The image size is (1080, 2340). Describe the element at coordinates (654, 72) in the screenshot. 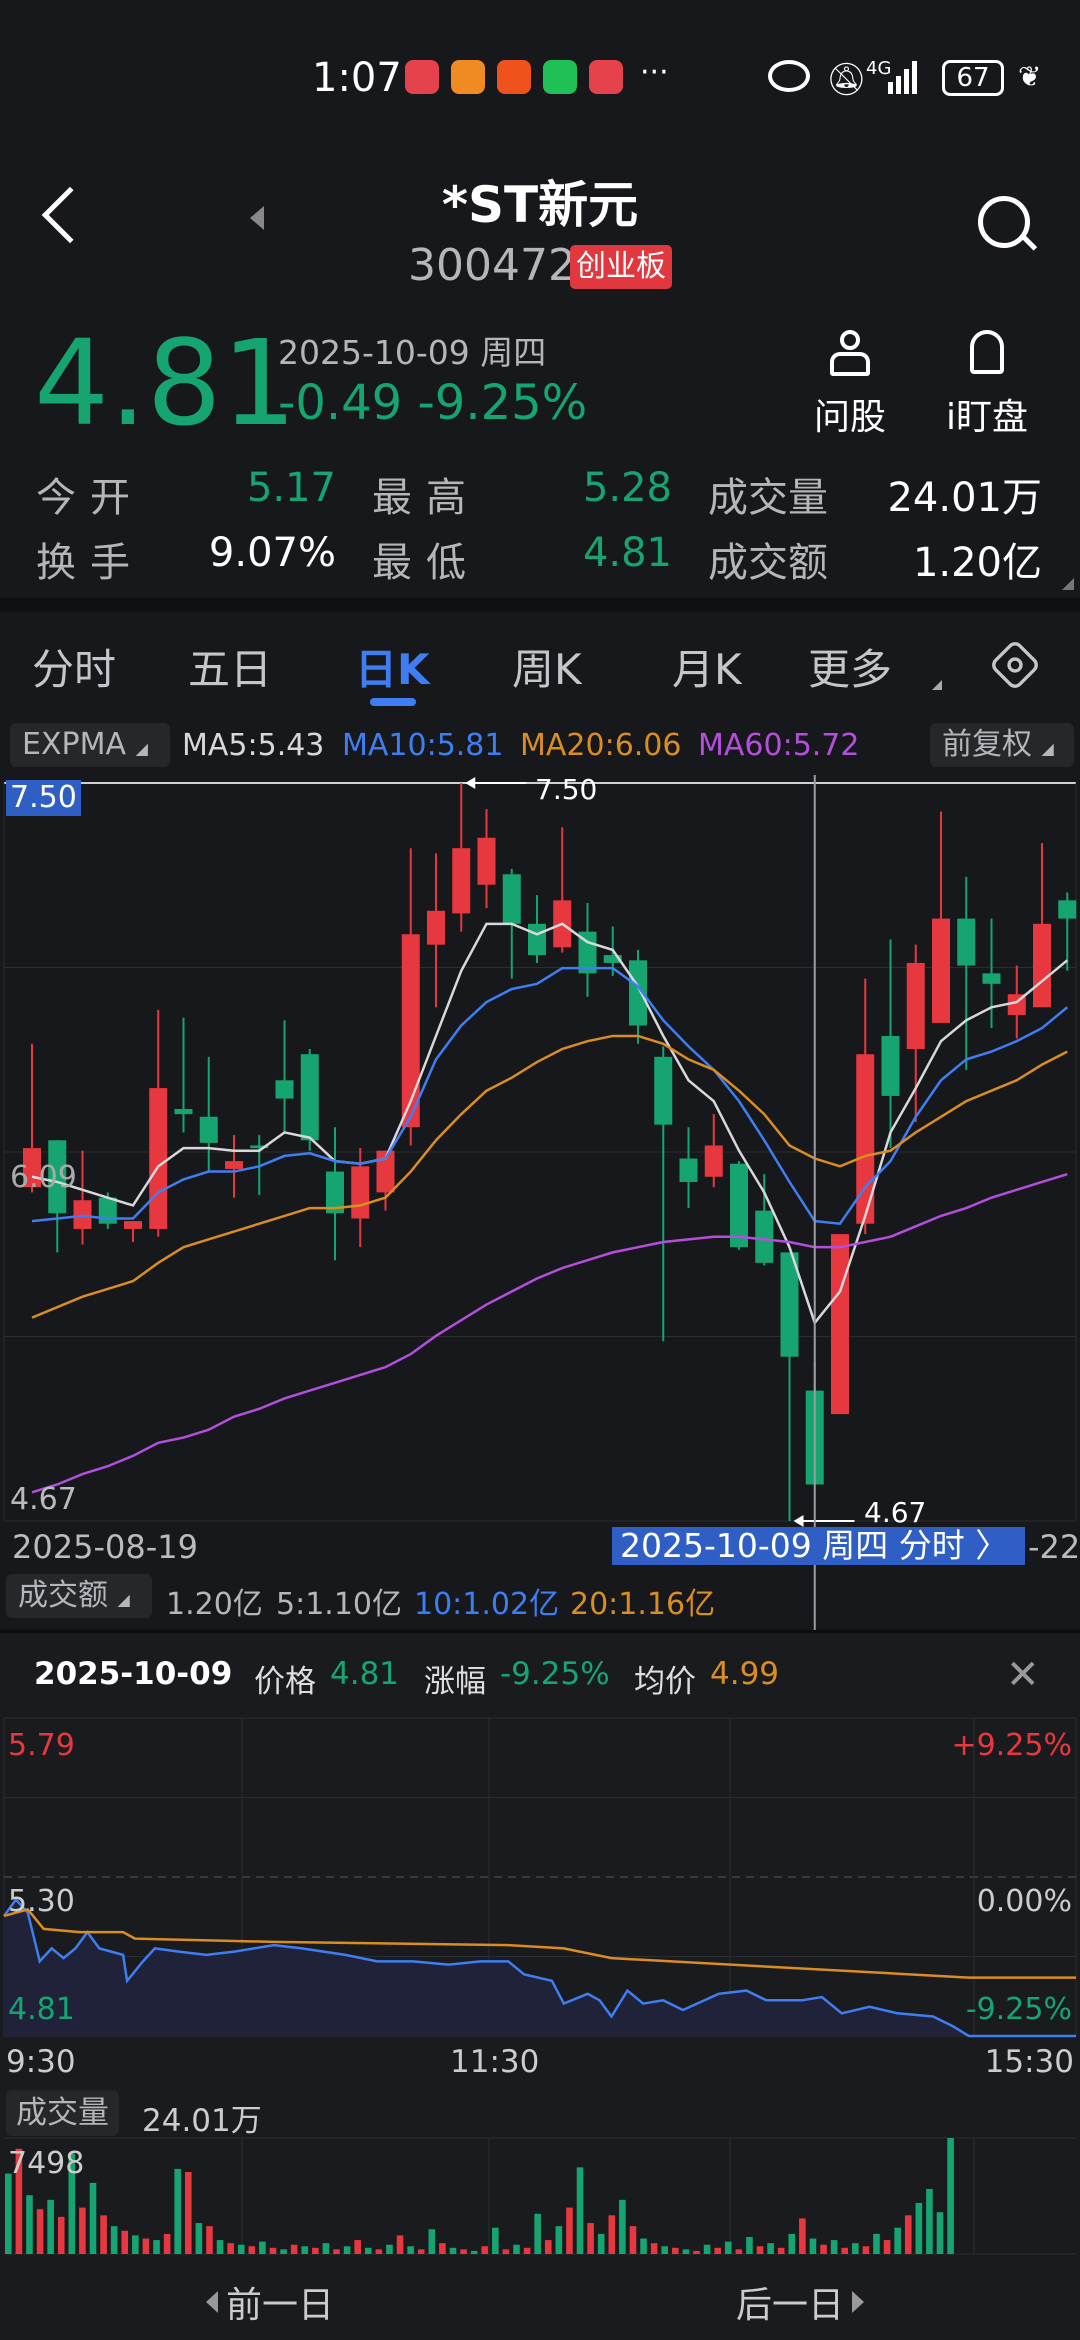

I see `more-notifications-icon: ···` at that location.